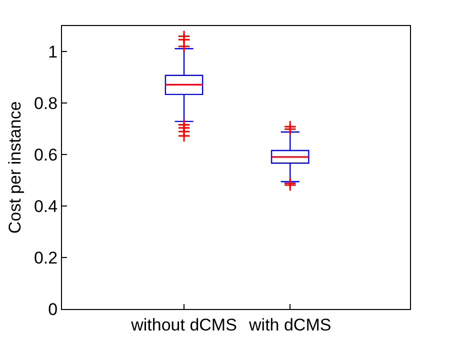 The height and width of the screenshot is (355, 474). I want to click on y-tick-label: 0, so click(53, 309).